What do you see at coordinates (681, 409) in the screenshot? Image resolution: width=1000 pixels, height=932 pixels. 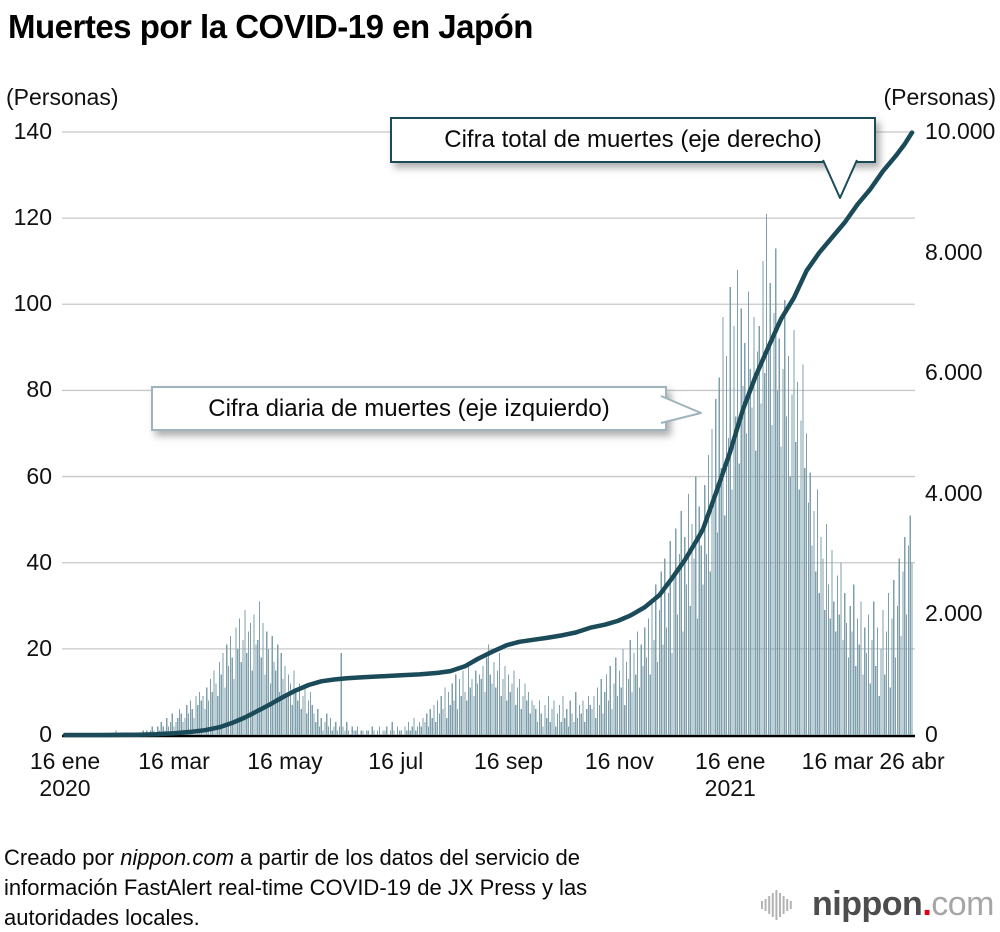 I see `annotation-daily-tail` at bounding box center [681, 409].